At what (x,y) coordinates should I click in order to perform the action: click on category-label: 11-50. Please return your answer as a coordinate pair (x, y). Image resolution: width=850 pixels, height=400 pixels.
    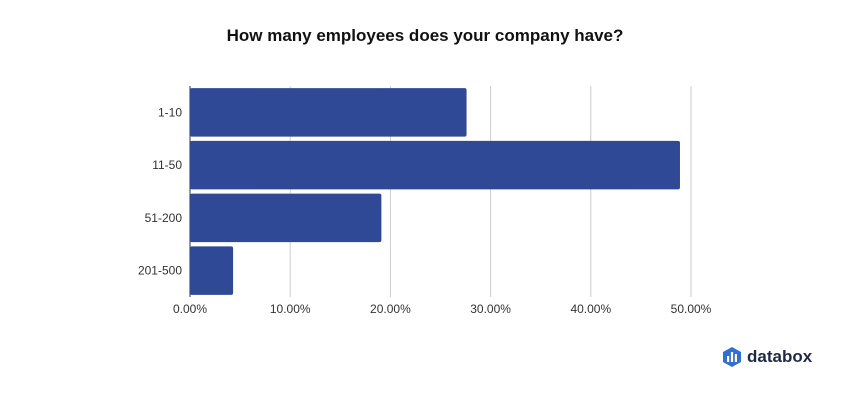
    Looking at the image, I should click on (167, 165).